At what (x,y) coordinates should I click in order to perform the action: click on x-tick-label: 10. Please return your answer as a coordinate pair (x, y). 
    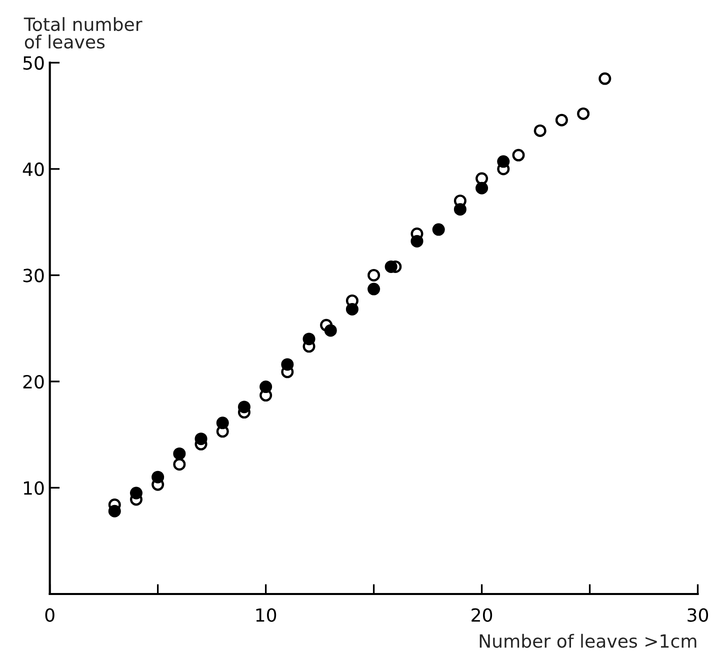
    Looking at the image, I should click on (266, 615).